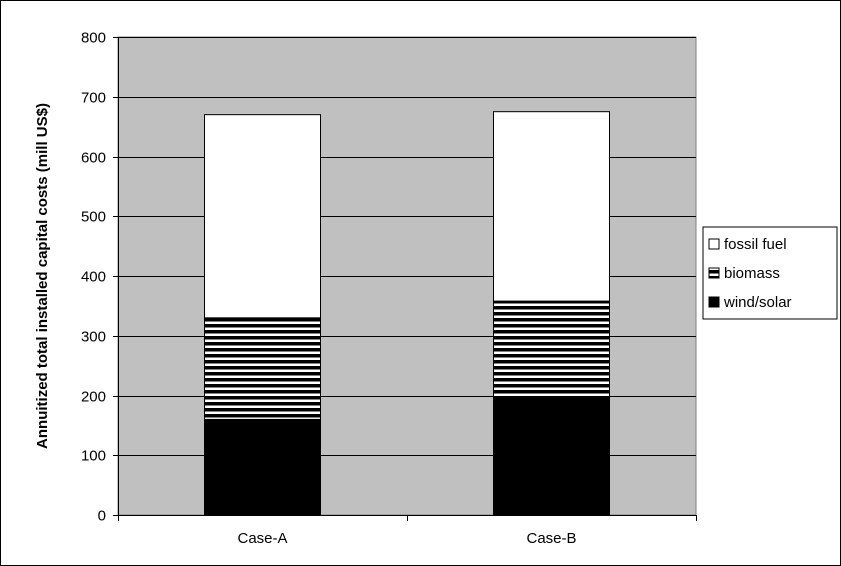 This screenshot has height=566, width=841. What do you see at coordinates (93, 217) in the screenshot?
I see `y-tick-label: 500` at bounding box center [93, 217].